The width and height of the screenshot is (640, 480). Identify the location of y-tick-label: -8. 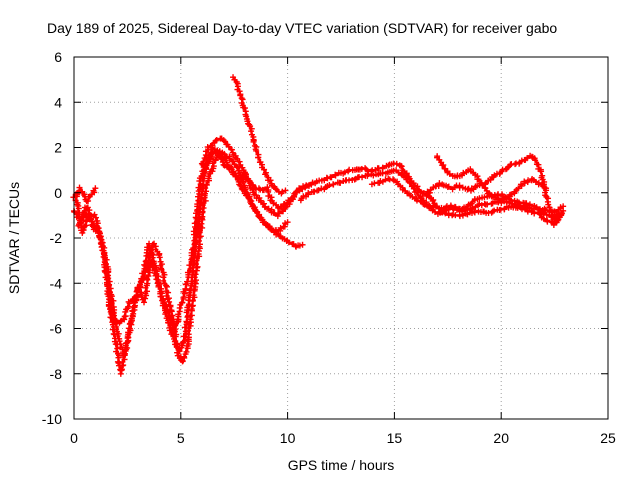
(56, 374).